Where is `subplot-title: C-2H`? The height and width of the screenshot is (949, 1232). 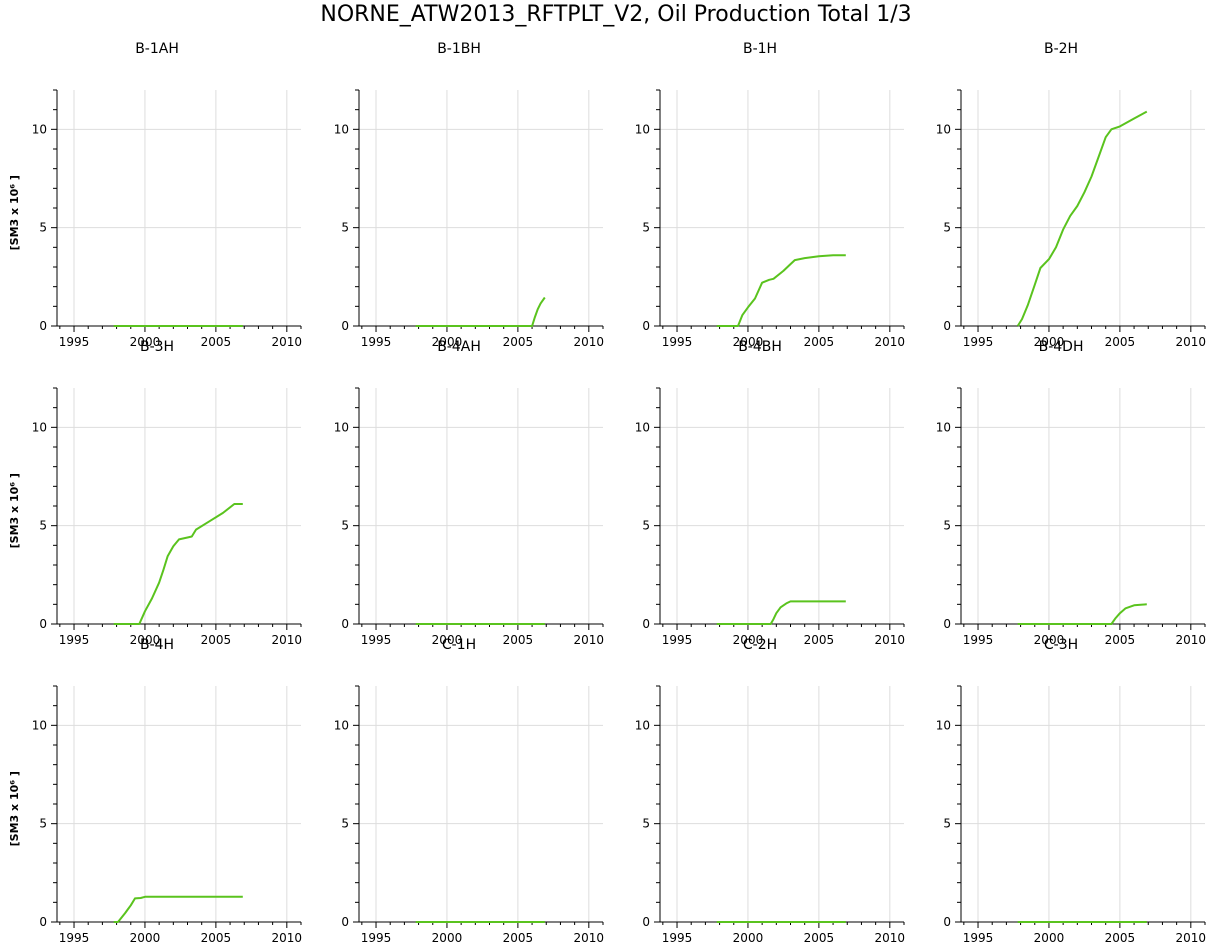
subplot-title: C-2H is located at coordinates (760, 645).